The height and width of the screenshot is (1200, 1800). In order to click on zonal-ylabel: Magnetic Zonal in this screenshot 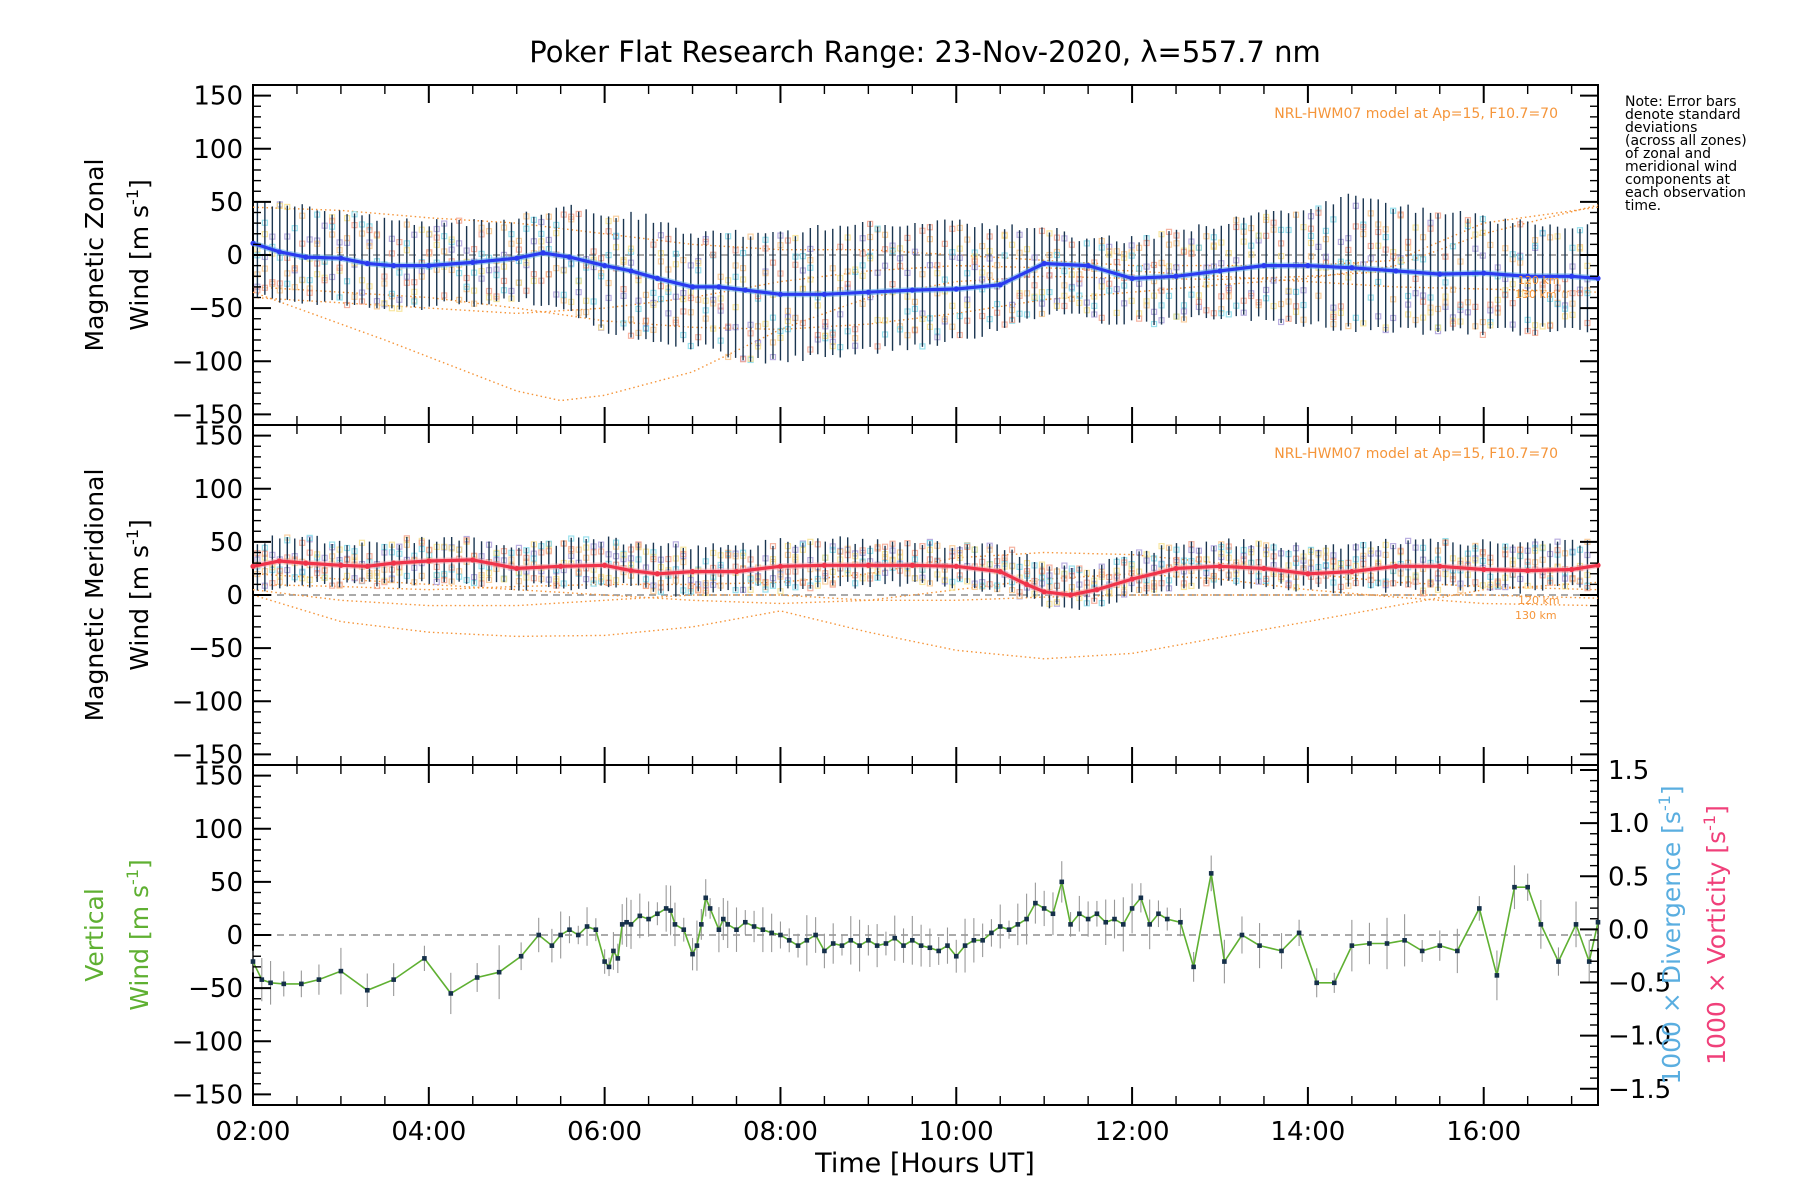, I will do `click(94, 255)`.